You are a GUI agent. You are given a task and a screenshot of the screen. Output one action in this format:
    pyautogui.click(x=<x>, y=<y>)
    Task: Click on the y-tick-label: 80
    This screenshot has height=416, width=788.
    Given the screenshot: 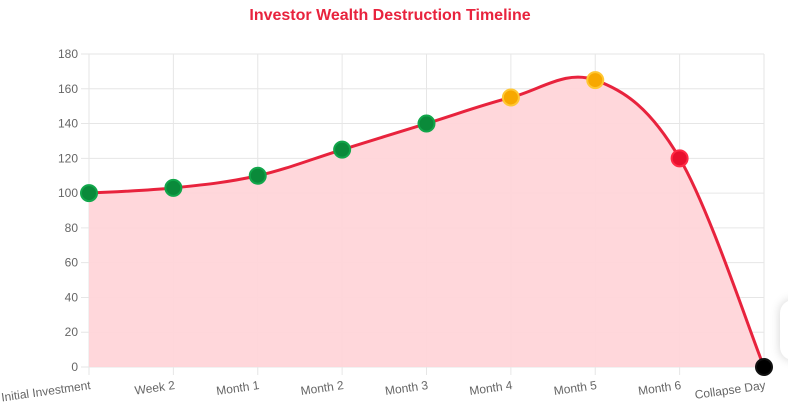 What is the action you would take?
    pyautogui.click(x=72, y=228)
    